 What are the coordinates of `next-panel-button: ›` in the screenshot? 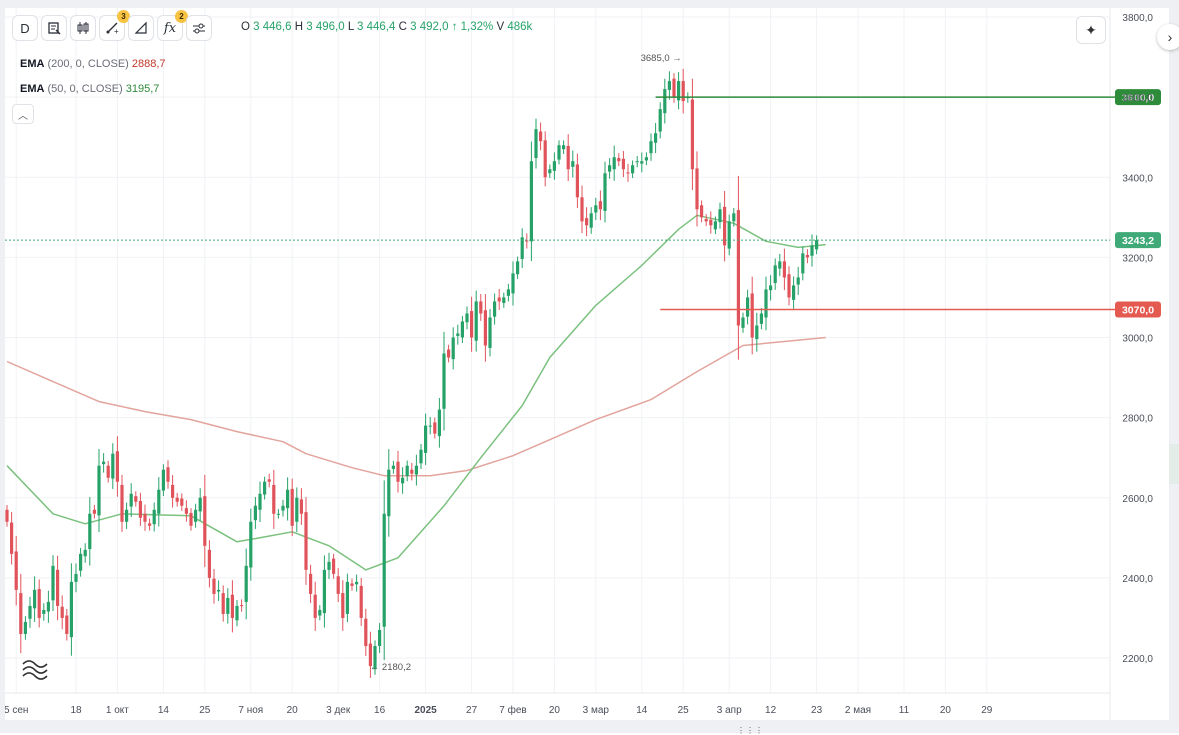 It's located at (1168, 37).